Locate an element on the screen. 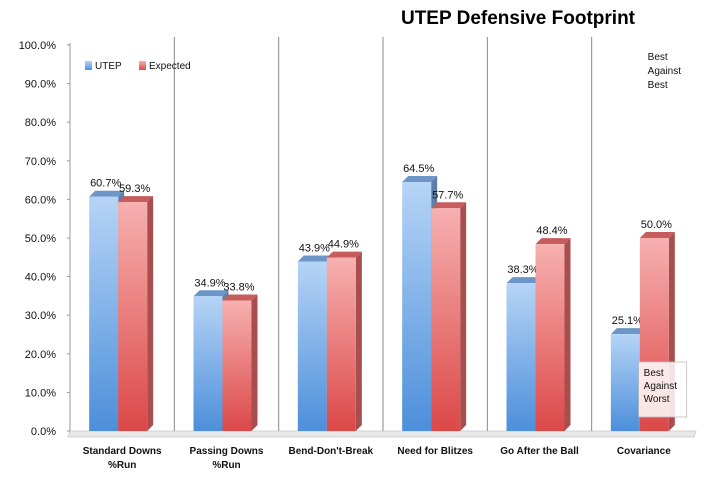 This screenshot has width=709, height=477. data-label: 34.9% is located at coordinates (209, 283).